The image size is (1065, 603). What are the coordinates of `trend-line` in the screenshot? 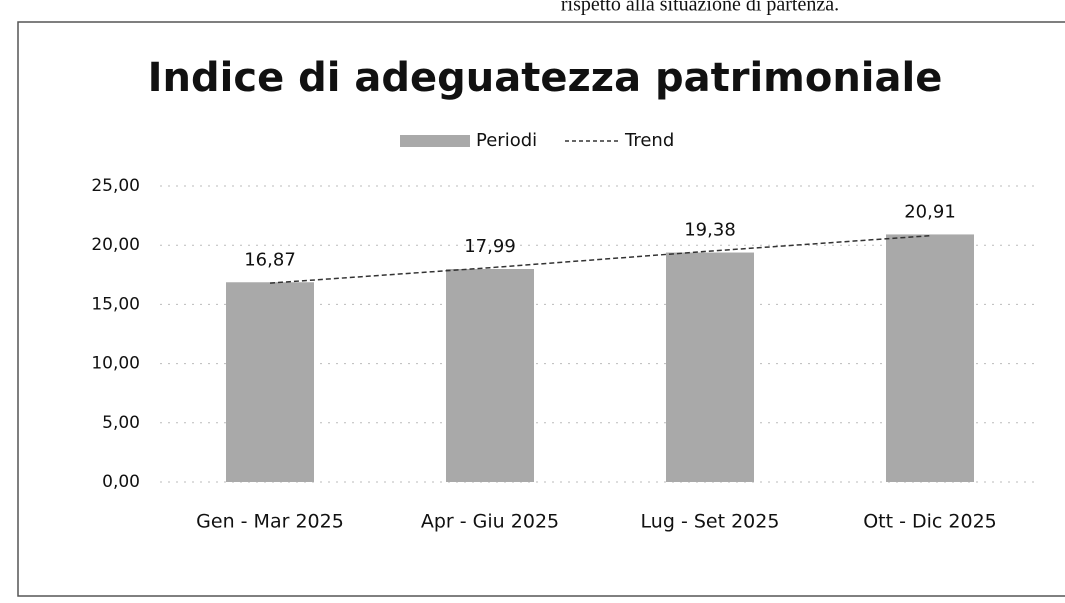 It's located at (600, 259).